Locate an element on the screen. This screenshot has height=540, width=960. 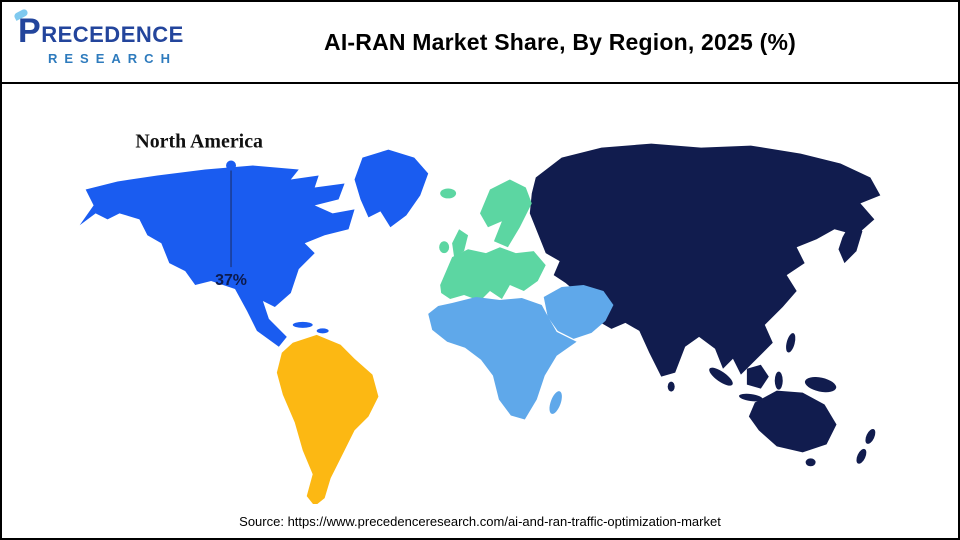
callout-region-label: North America is located at coordinates (199, 142).